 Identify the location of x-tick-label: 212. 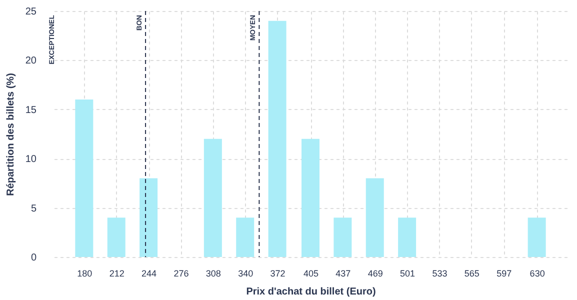
(116, 273).